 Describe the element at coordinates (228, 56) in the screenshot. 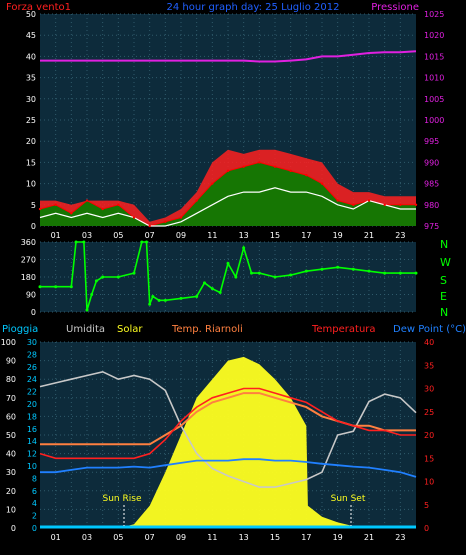

I see `pressure-line` at that location.